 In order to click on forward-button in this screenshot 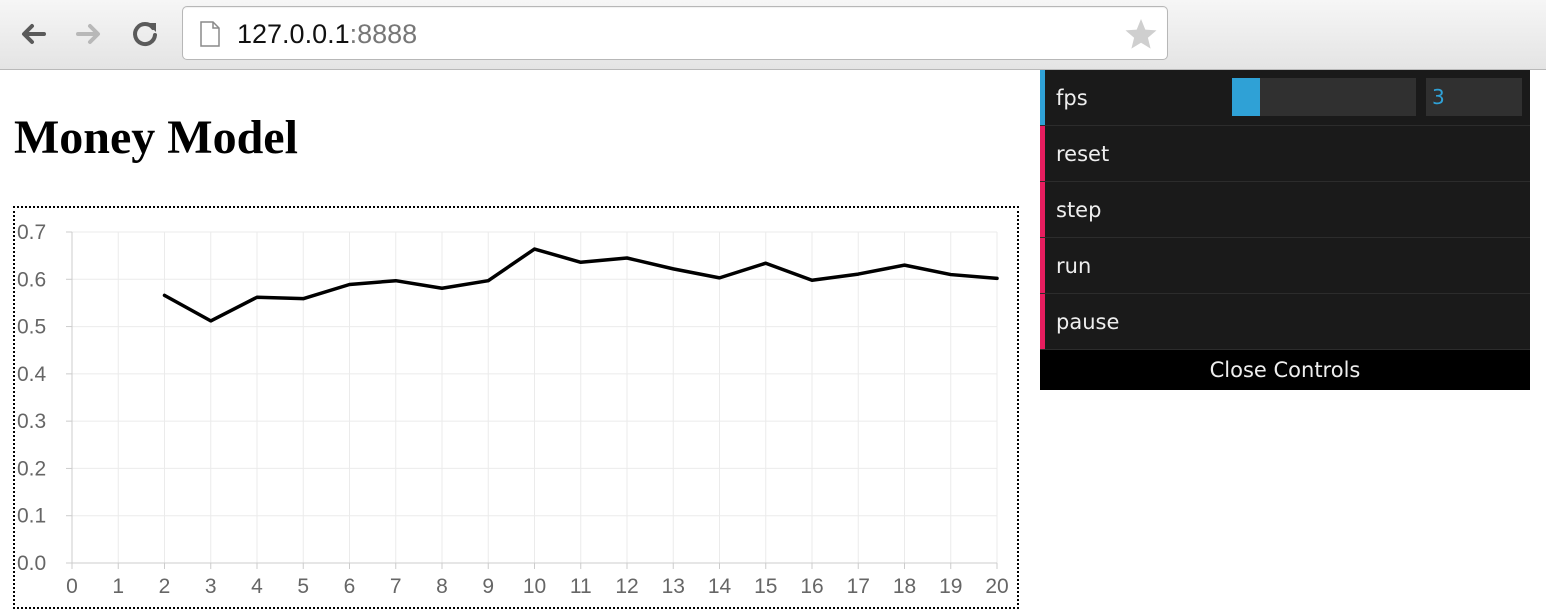, I will do `click(89, 34)`.